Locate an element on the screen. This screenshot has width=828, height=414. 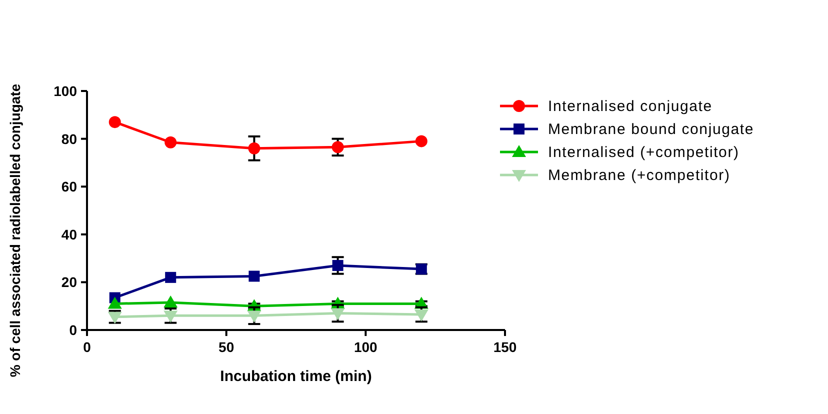
x-axis-title: Incubation time (min) is located at coordinates (296, 376).